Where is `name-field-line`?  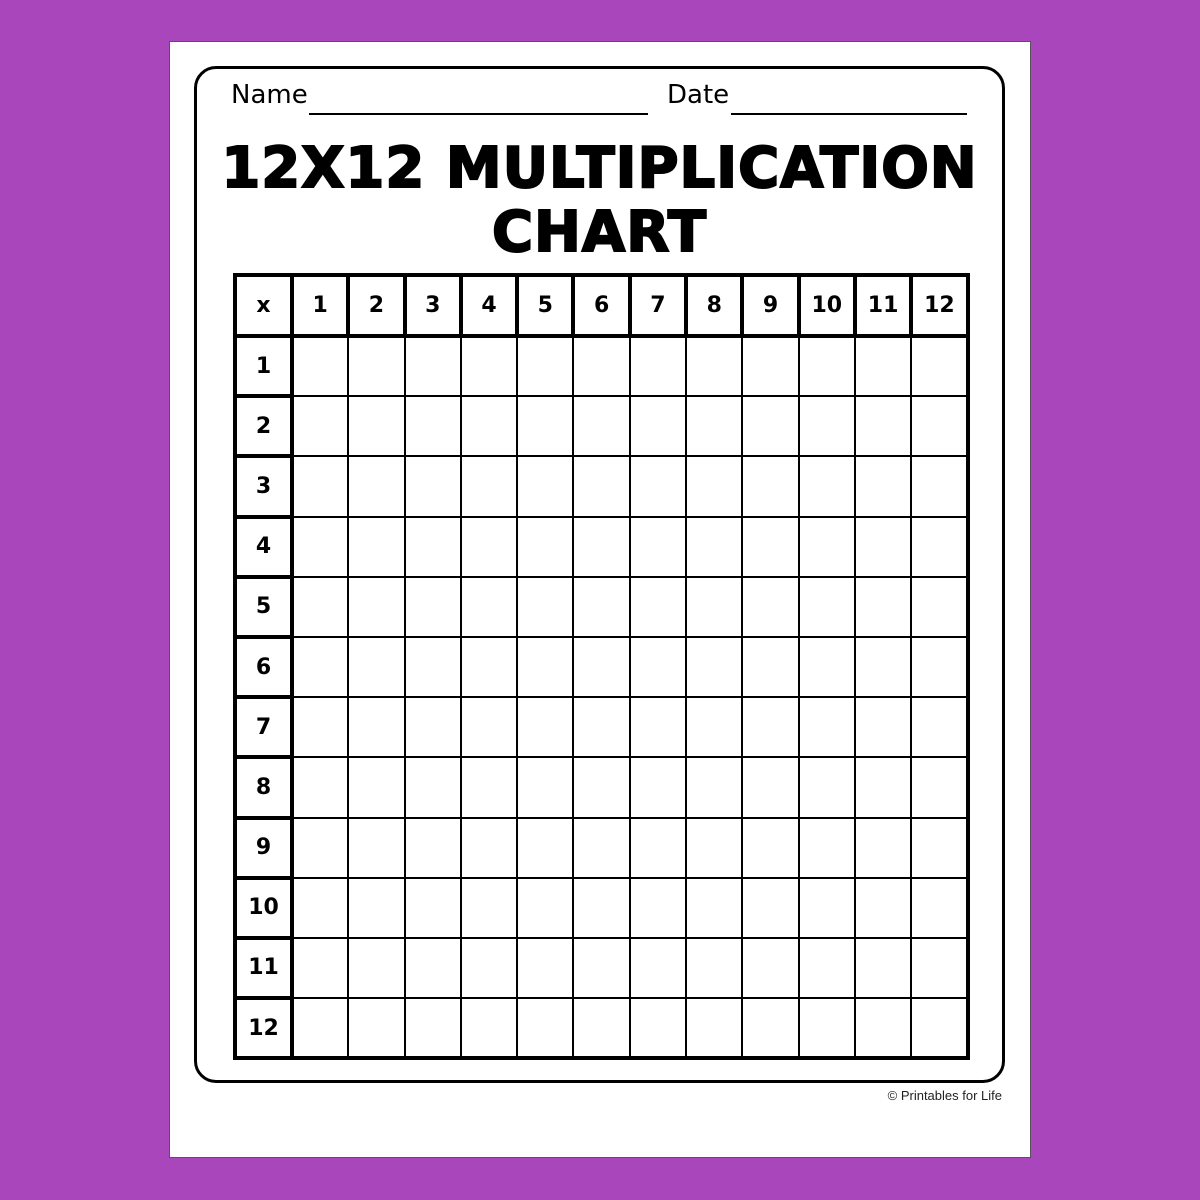
name-field-line is located at coordinates (478, 114).